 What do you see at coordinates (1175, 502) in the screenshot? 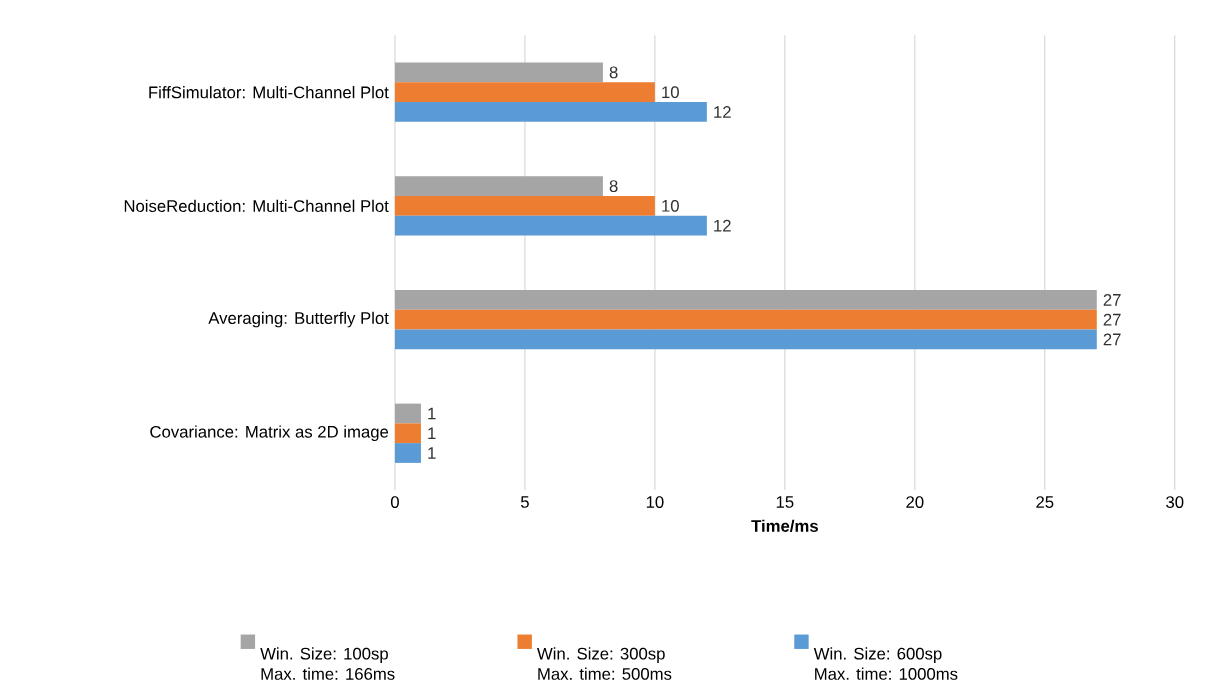
I see `x-tick-label: 30` at bounding box center [1175, 502].